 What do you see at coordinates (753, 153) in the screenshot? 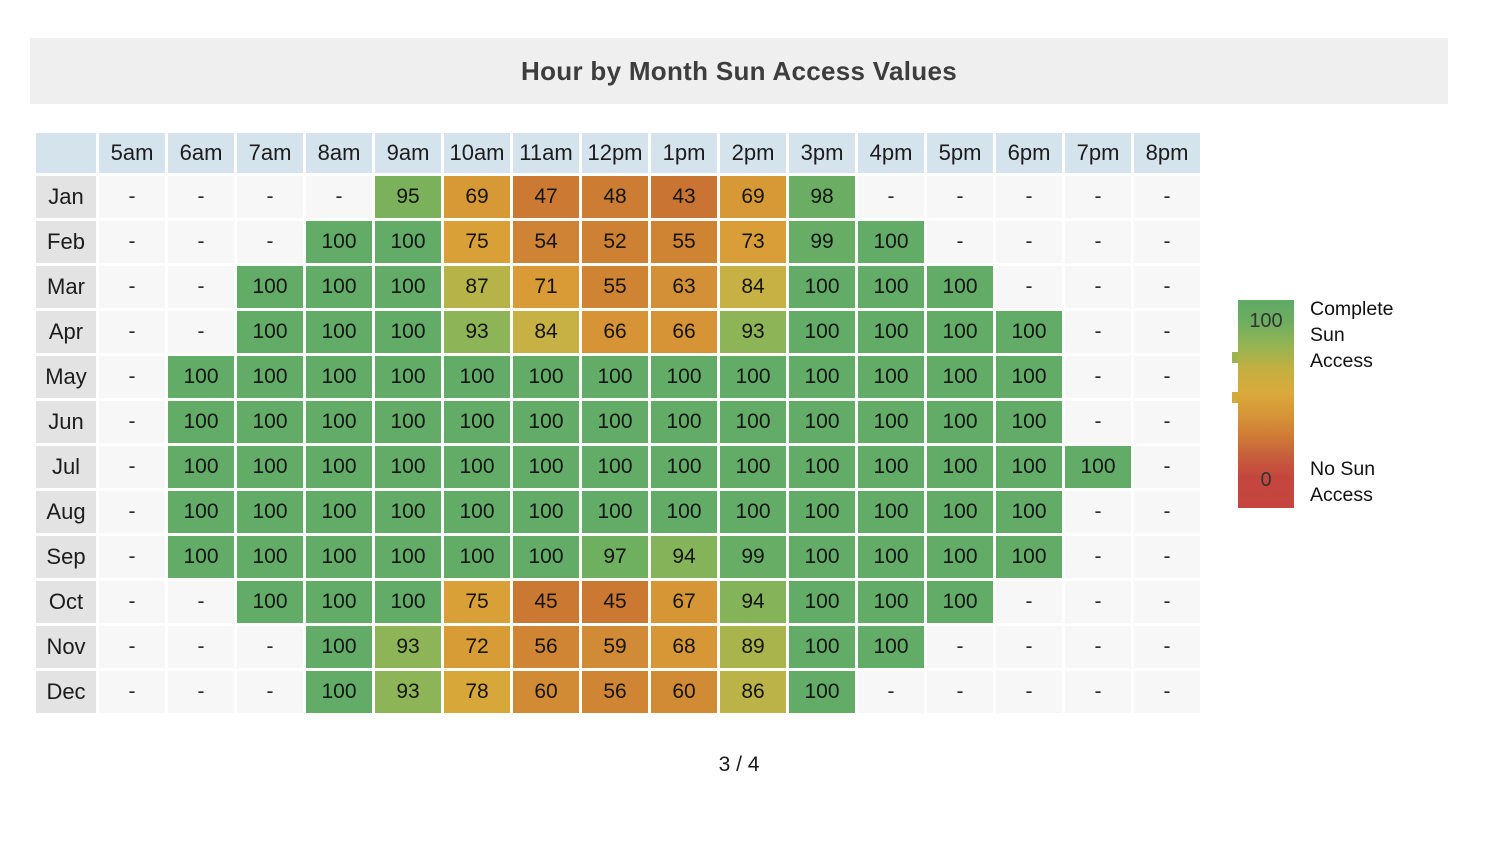
I see `hour-header: 2pm` at bounding box center [753, 153].